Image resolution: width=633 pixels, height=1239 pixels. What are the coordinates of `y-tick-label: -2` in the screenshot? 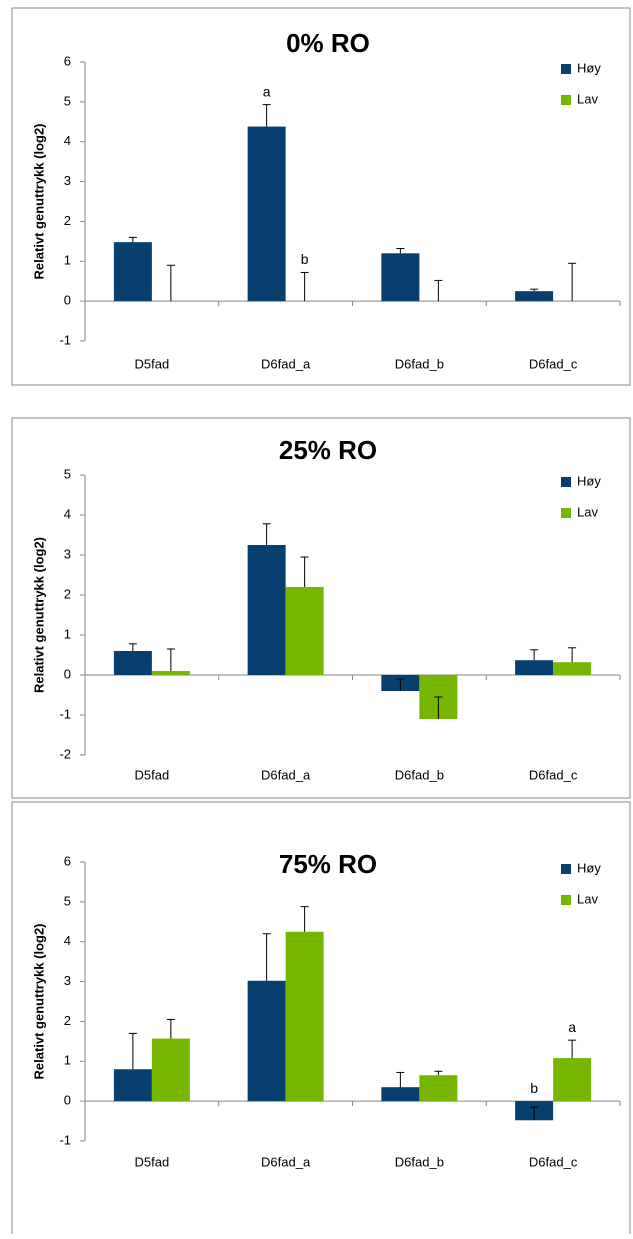 It's located at (65, 753).